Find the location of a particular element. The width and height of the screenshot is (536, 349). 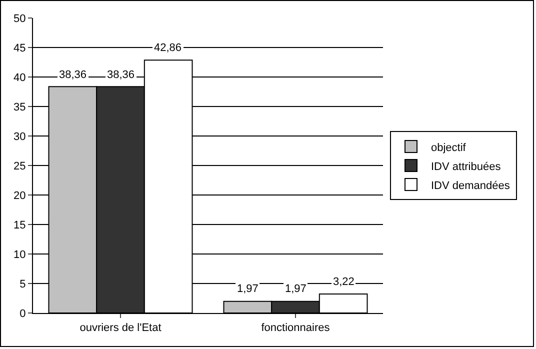

data-label: 3,22 is located at coordinates (343, 282).